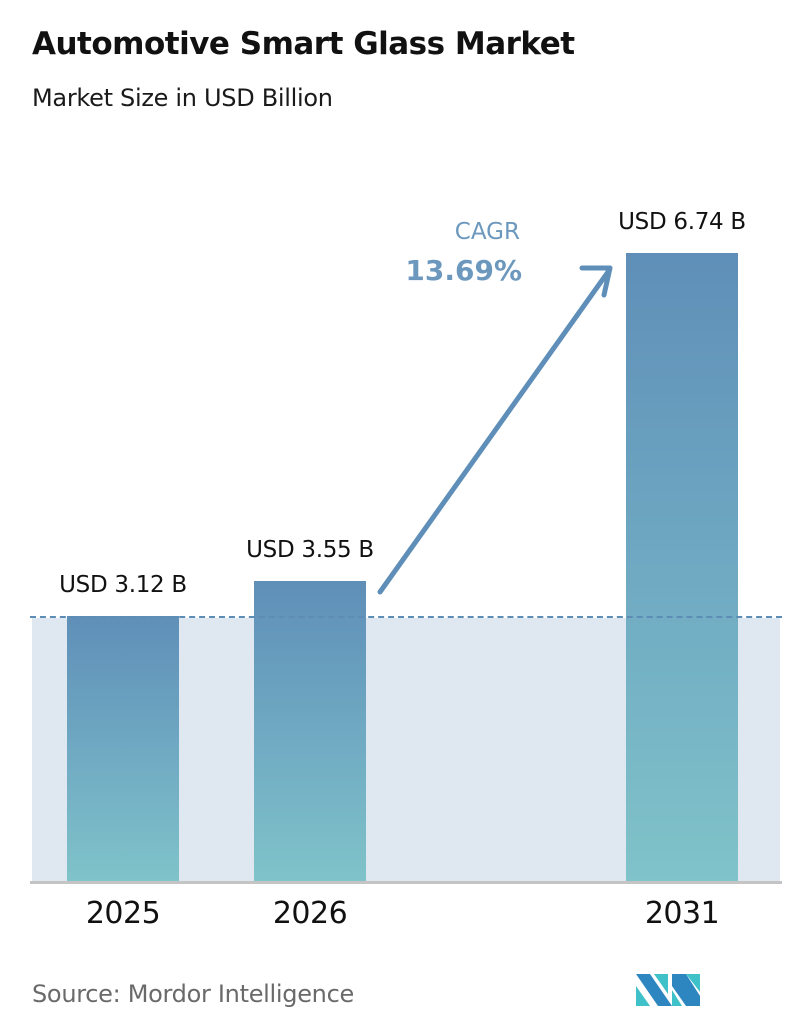 The width and height of the screenshot is (796, 1034). Describe the element at coordinates (123, 585) in the screenshot. I see `value-label-2025: USD 3.12 B` at that location.